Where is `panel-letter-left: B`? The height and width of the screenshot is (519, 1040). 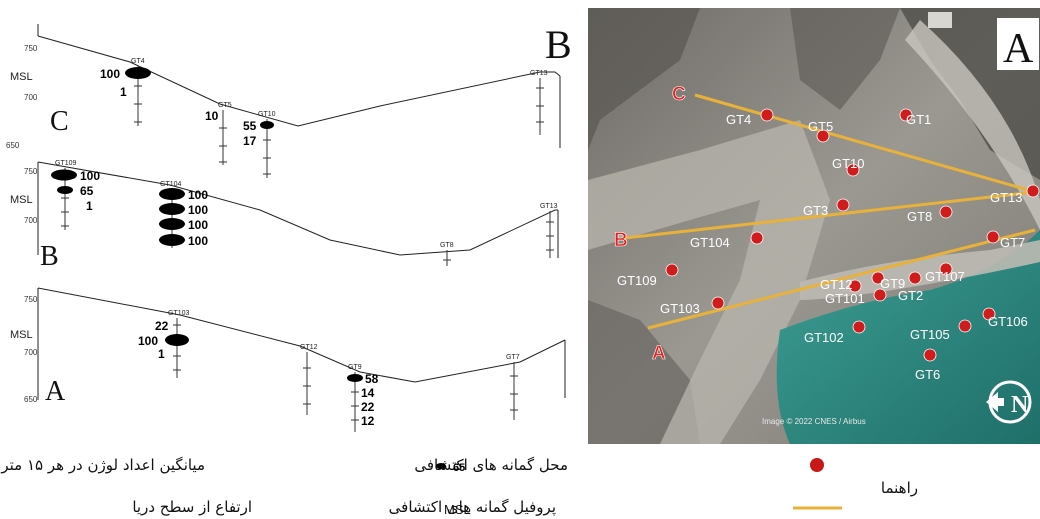
panel-letter-left: B is located at coordinates (558, 44).